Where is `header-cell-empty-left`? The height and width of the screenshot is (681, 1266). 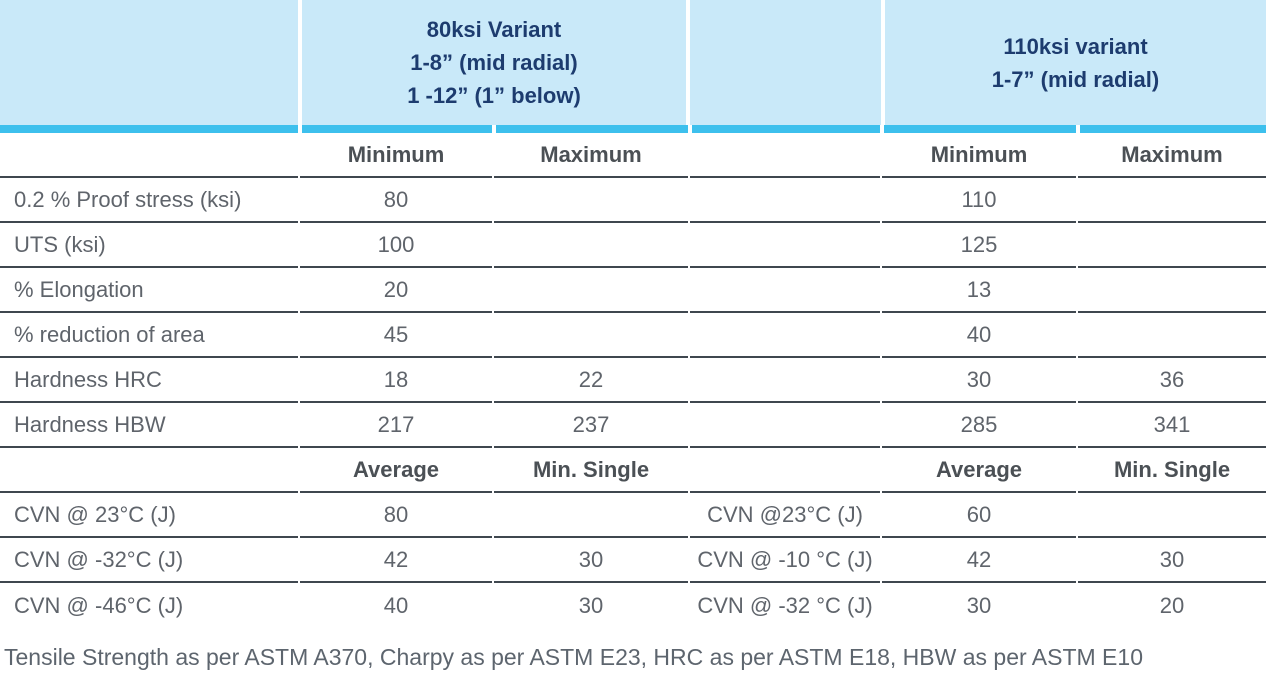
header-cell-empty-left is located at coordinates (149, 62).